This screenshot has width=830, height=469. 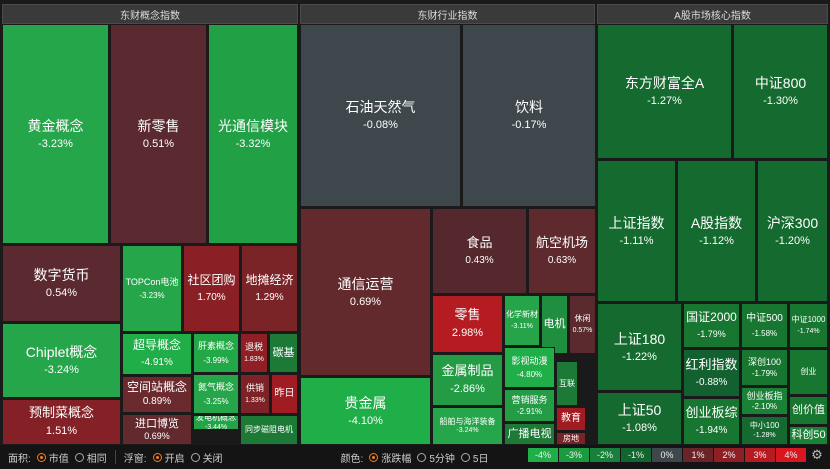 I want to click on gear-icon: ⚙, so click(x=817, y=454).